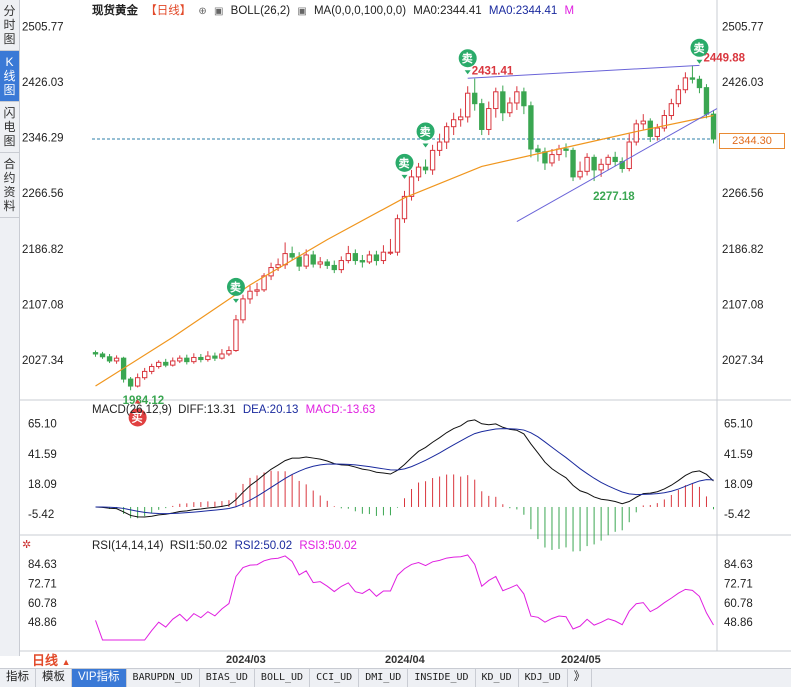  I want to click on boll-label: BOLL(26,2), so click(260, 11).